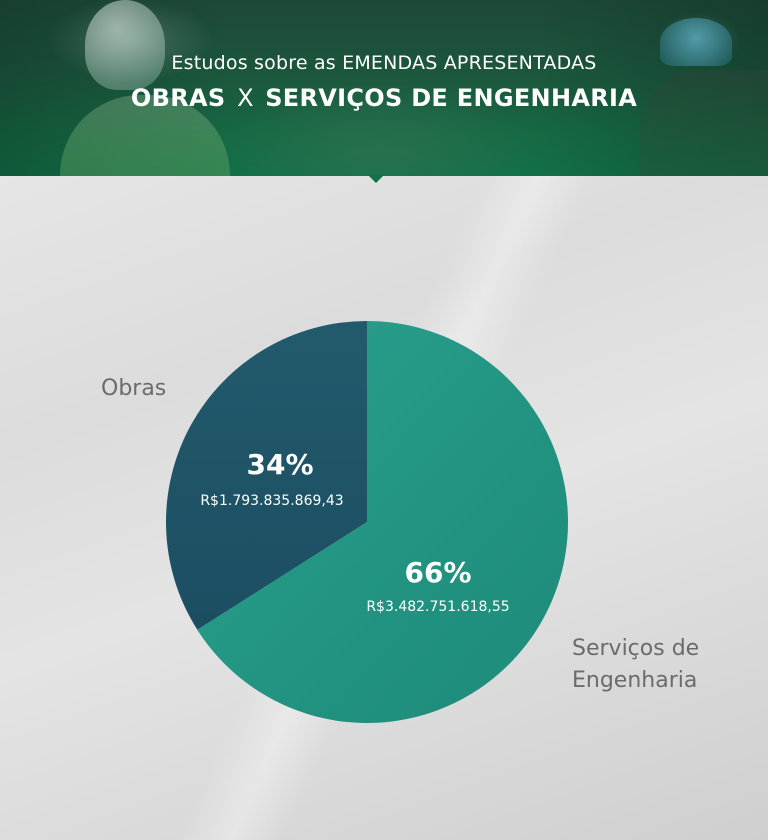 The height and width of the screenshot is (840, 768). Describe the element at coordinates (271, 501) in the screenshot. I see `obras-value-label: R$1.793.835.869,43` at that location.